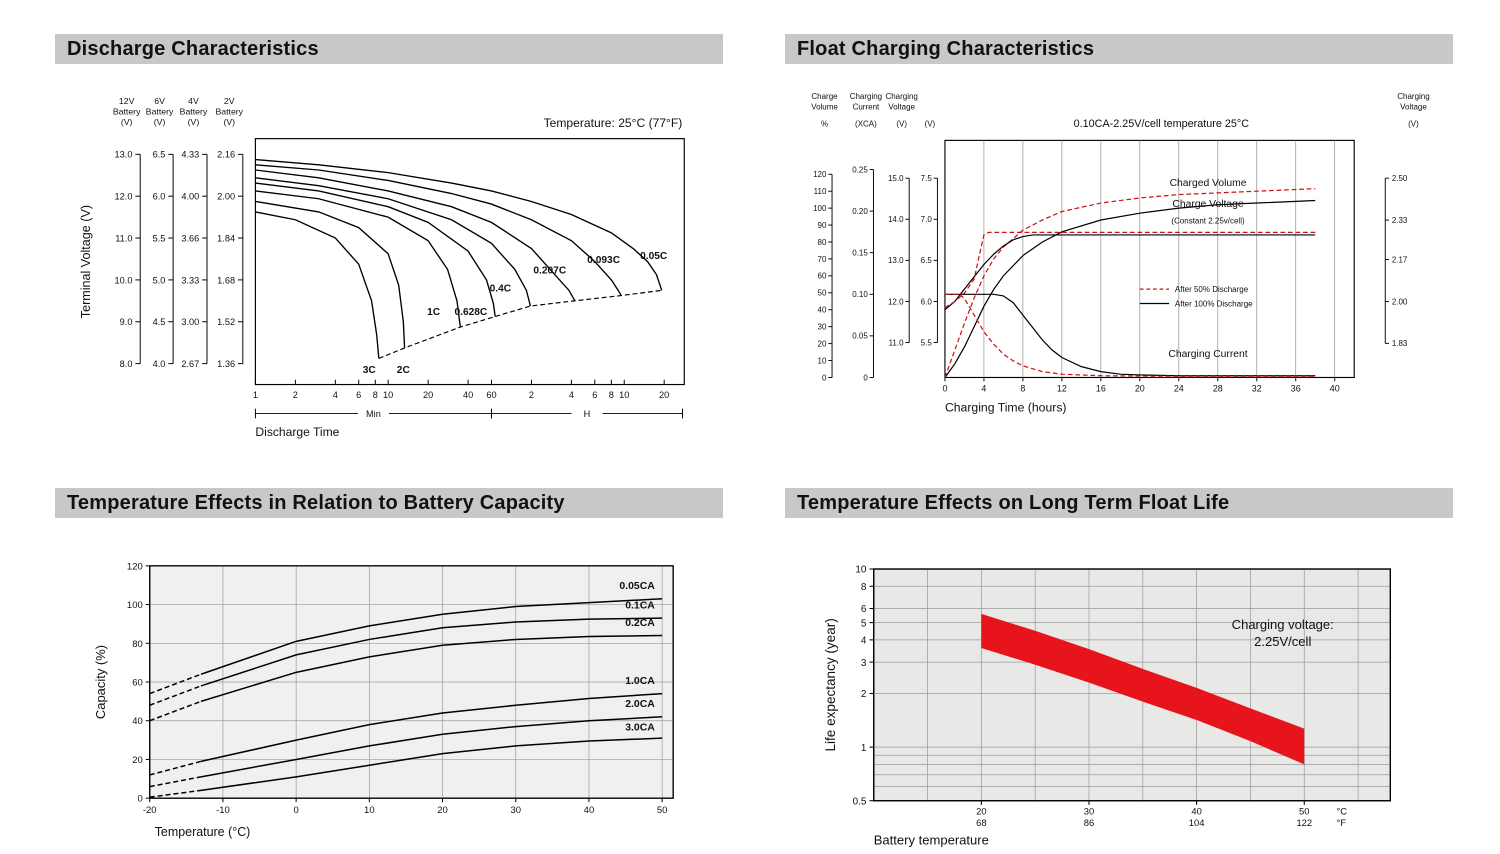 This screenshot has width=1500, height=854. I want to click on svg-text: Temperature: 25°C (77°F), so click(613, 123).